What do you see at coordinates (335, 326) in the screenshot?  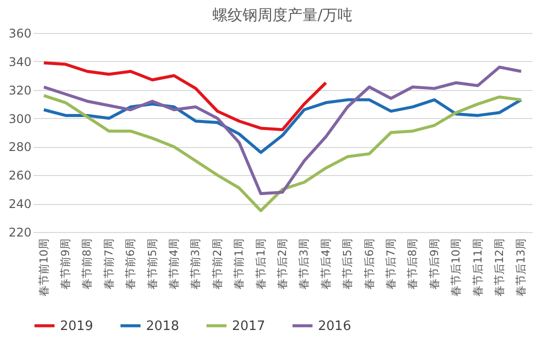 I see `legend-label: 2016` at bounding box center [335, 326].